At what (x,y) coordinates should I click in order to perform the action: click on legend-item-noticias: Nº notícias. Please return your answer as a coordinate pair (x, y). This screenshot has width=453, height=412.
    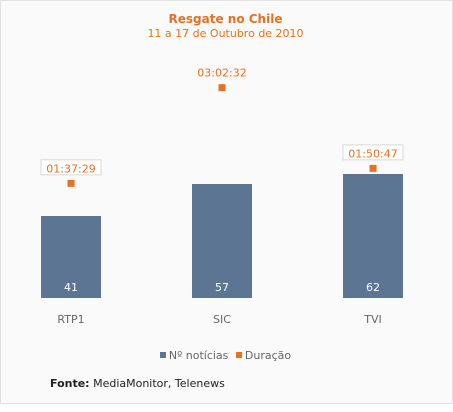
    Looking at the image, I should click on (194, 355).